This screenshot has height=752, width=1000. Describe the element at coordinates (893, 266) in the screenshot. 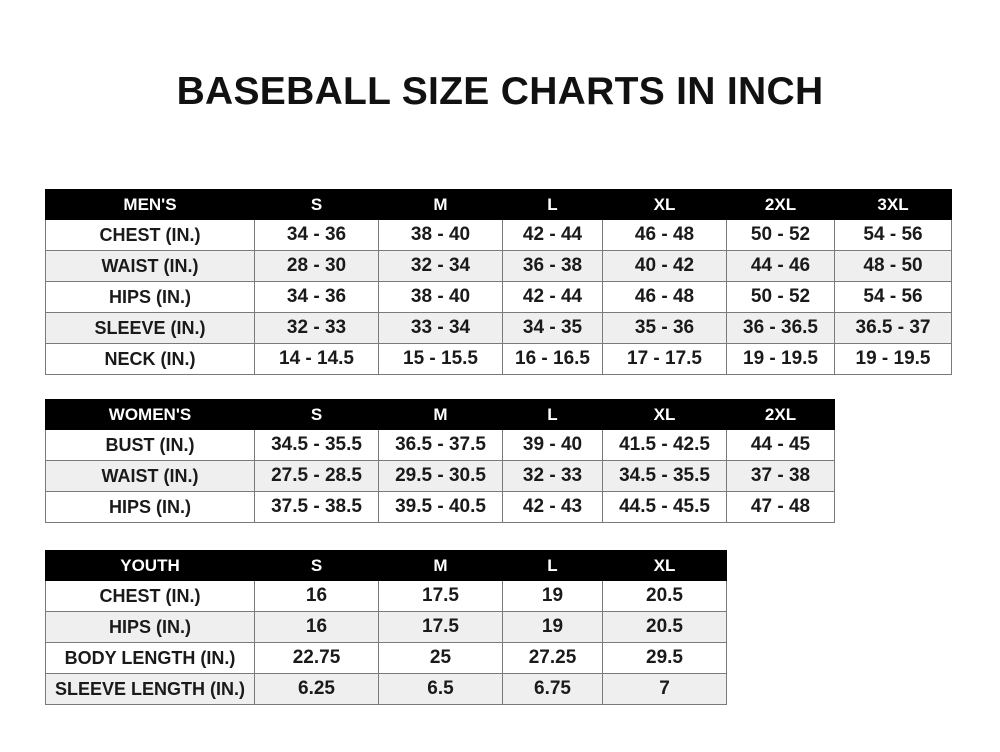

I see `size-value: 48 - 50` at that location.